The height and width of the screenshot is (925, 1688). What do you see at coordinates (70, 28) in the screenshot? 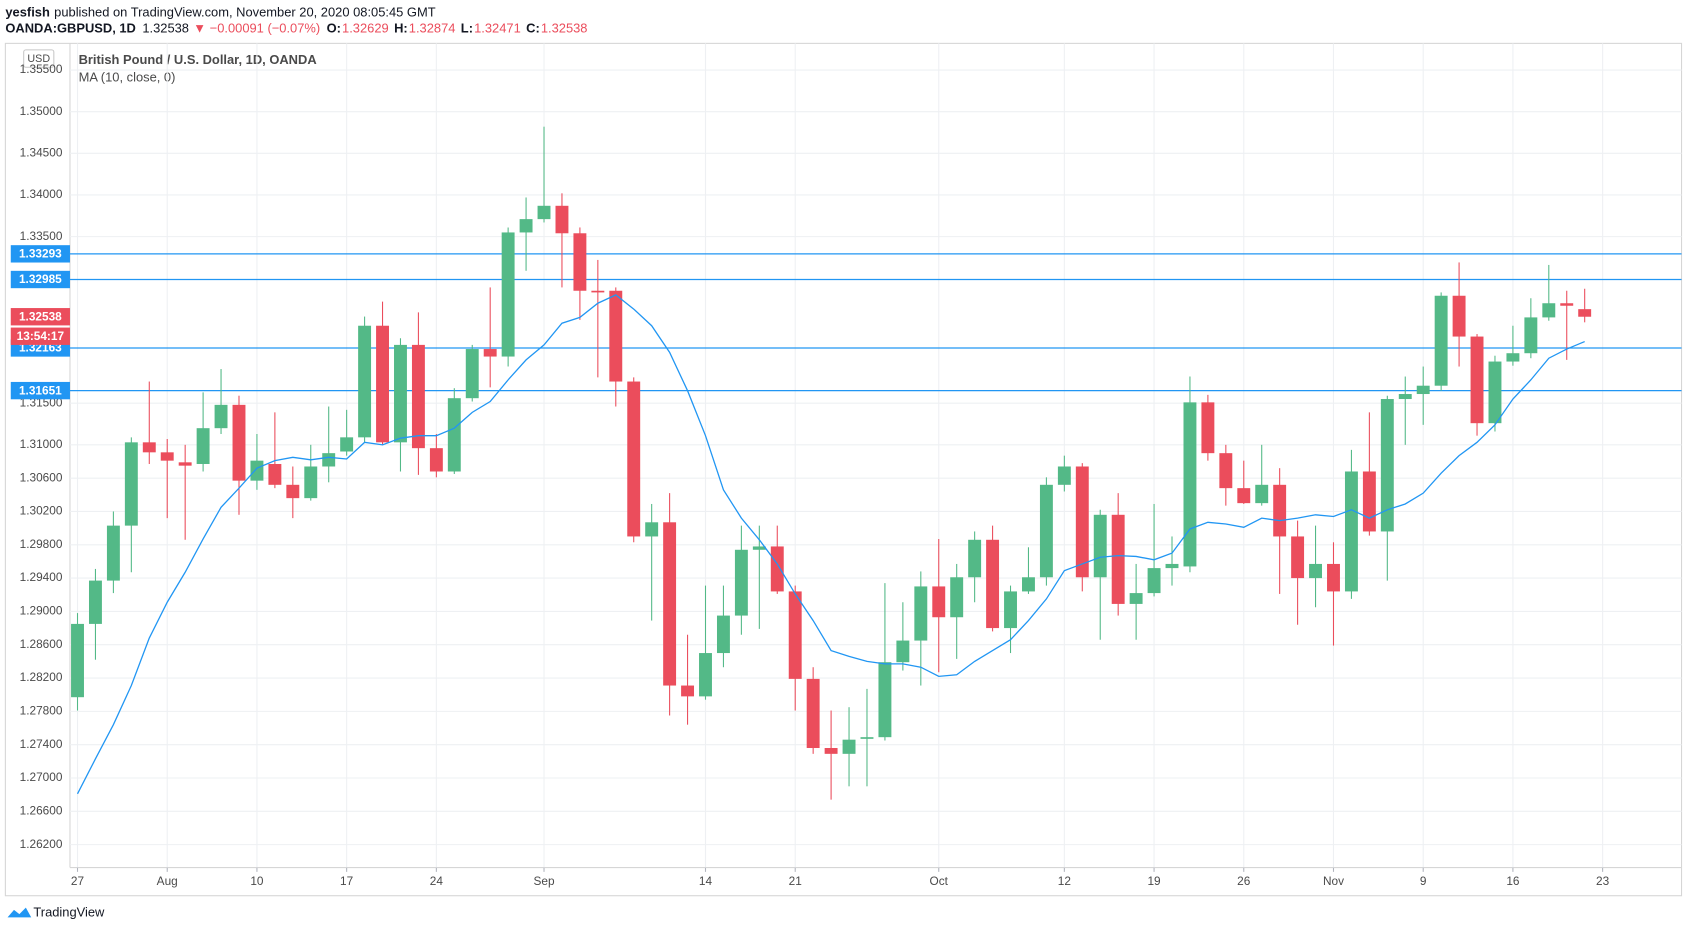
I see `header-text: OANDA:GBPUSD, 1D` at bounding box center [70, 28].